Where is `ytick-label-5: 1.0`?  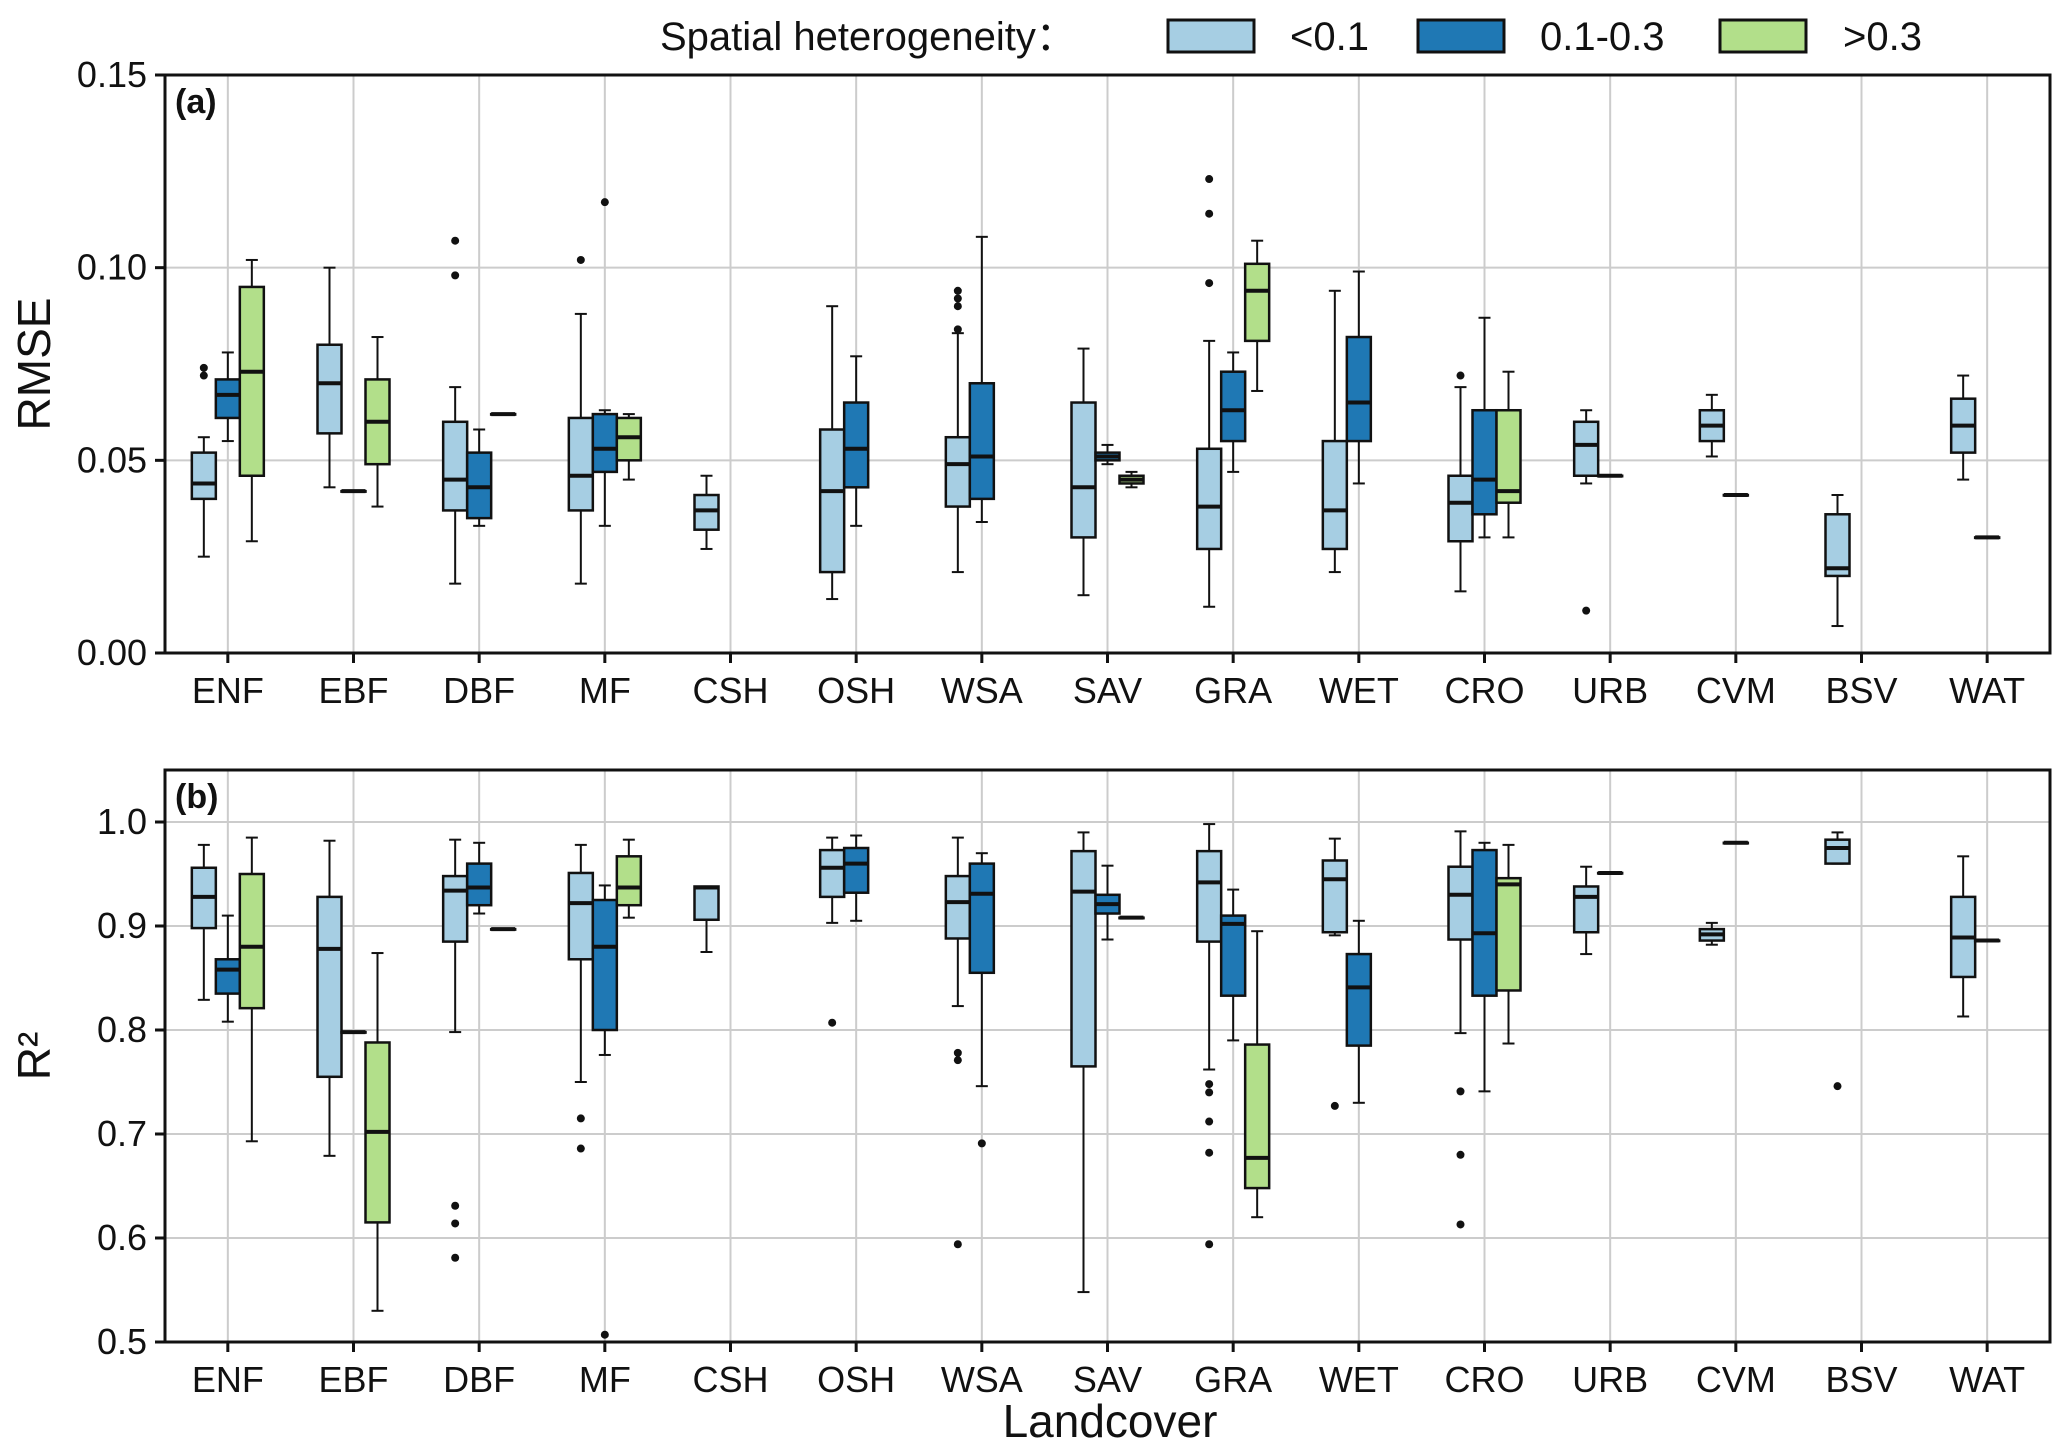
ytick-label-5: 1.0 is located at coordinates (122, 821).